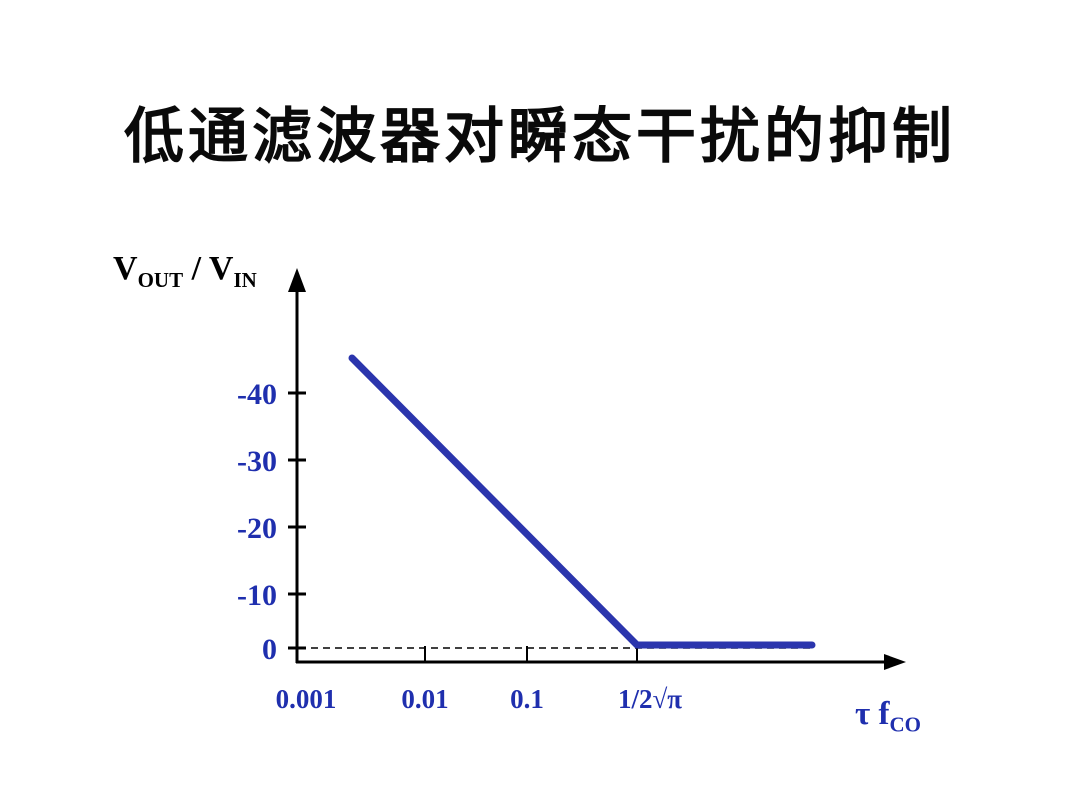 This screenshot has width=1080, height=810. What do you see at coordinates (269, 649) in the screenshot?
I see `y-tick-label: 0` at bounding box center [269, 649].